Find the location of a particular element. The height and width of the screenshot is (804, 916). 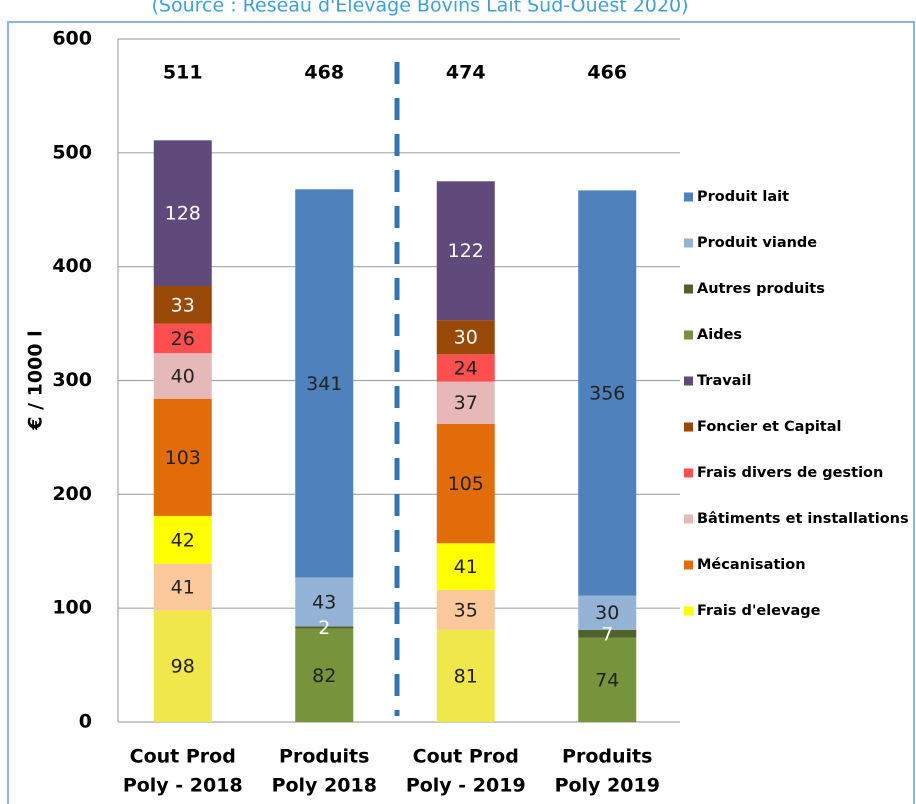

value-label: 356 is located at coordinates (607, 394).